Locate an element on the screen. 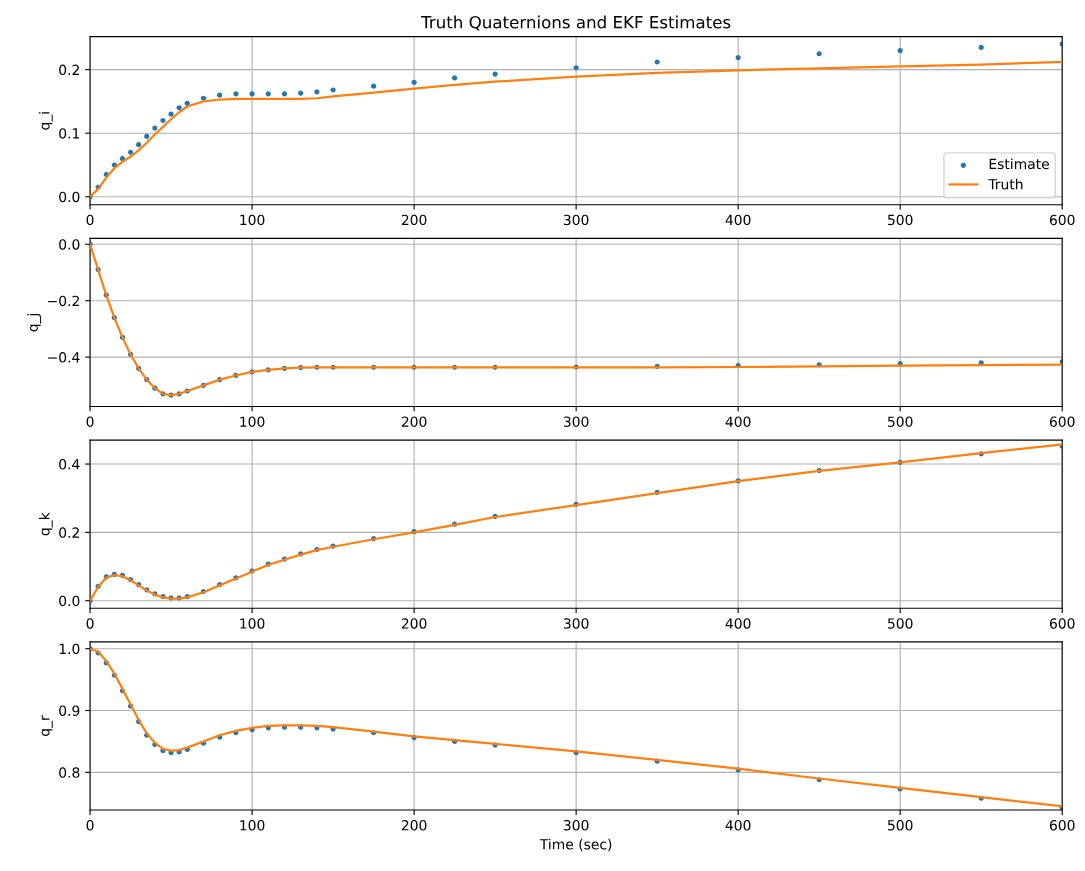 This screenshot has width=1085, height=871. x-axis-title: Time (sec) is located at coordinates (575, 845).